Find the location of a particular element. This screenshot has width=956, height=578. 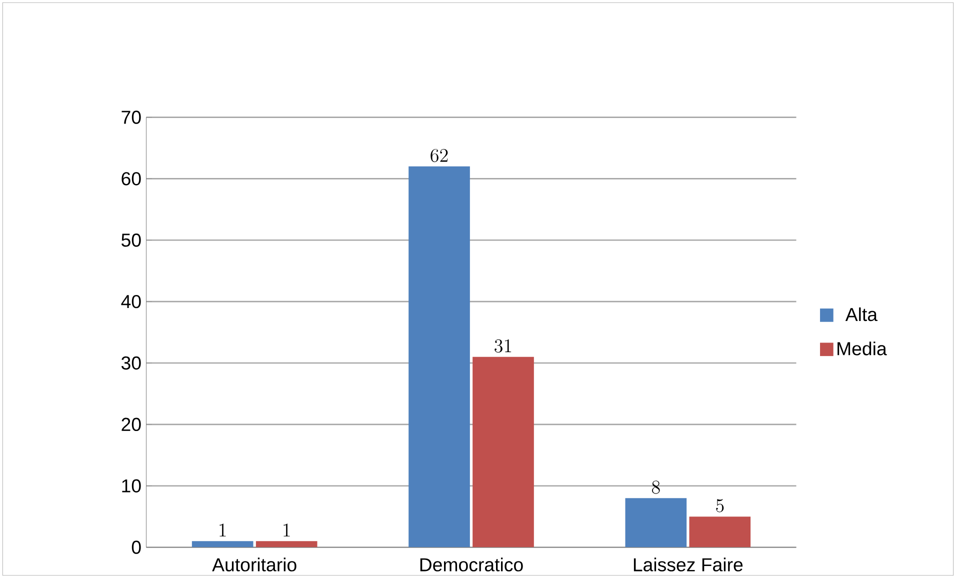

data-label: 31 is located at coordinates (503, 346).